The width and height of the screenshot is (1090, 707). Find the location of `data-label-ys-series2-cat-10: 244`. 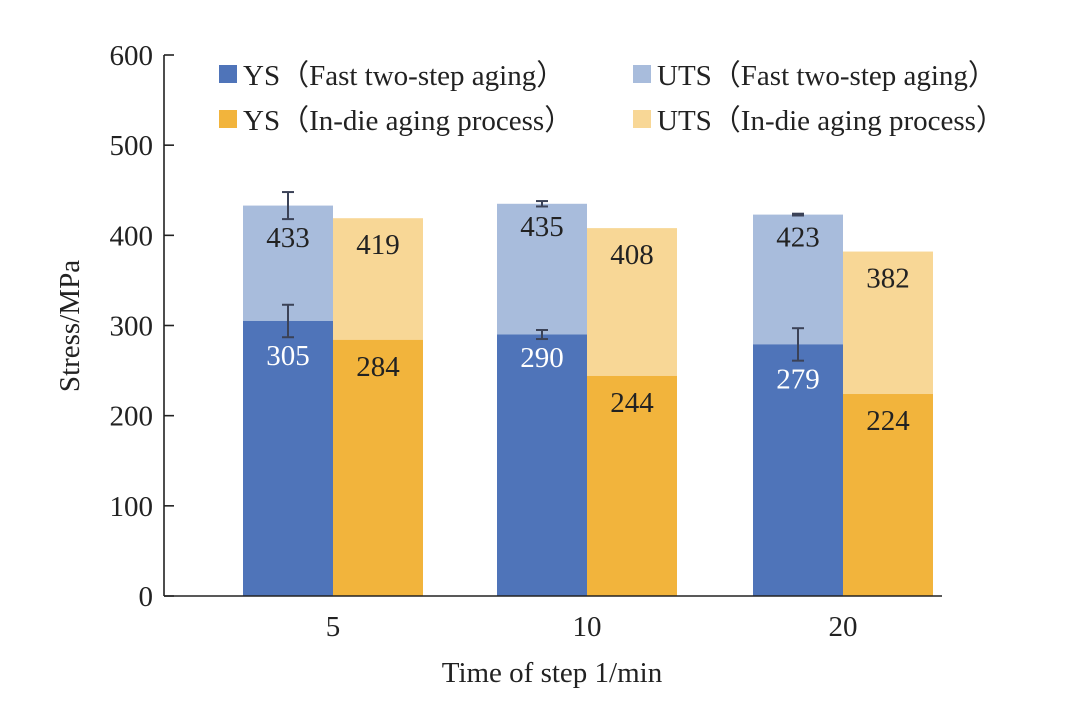

data-label-ys-series2-cat-10: 244 is located at coordinates (632, 403).